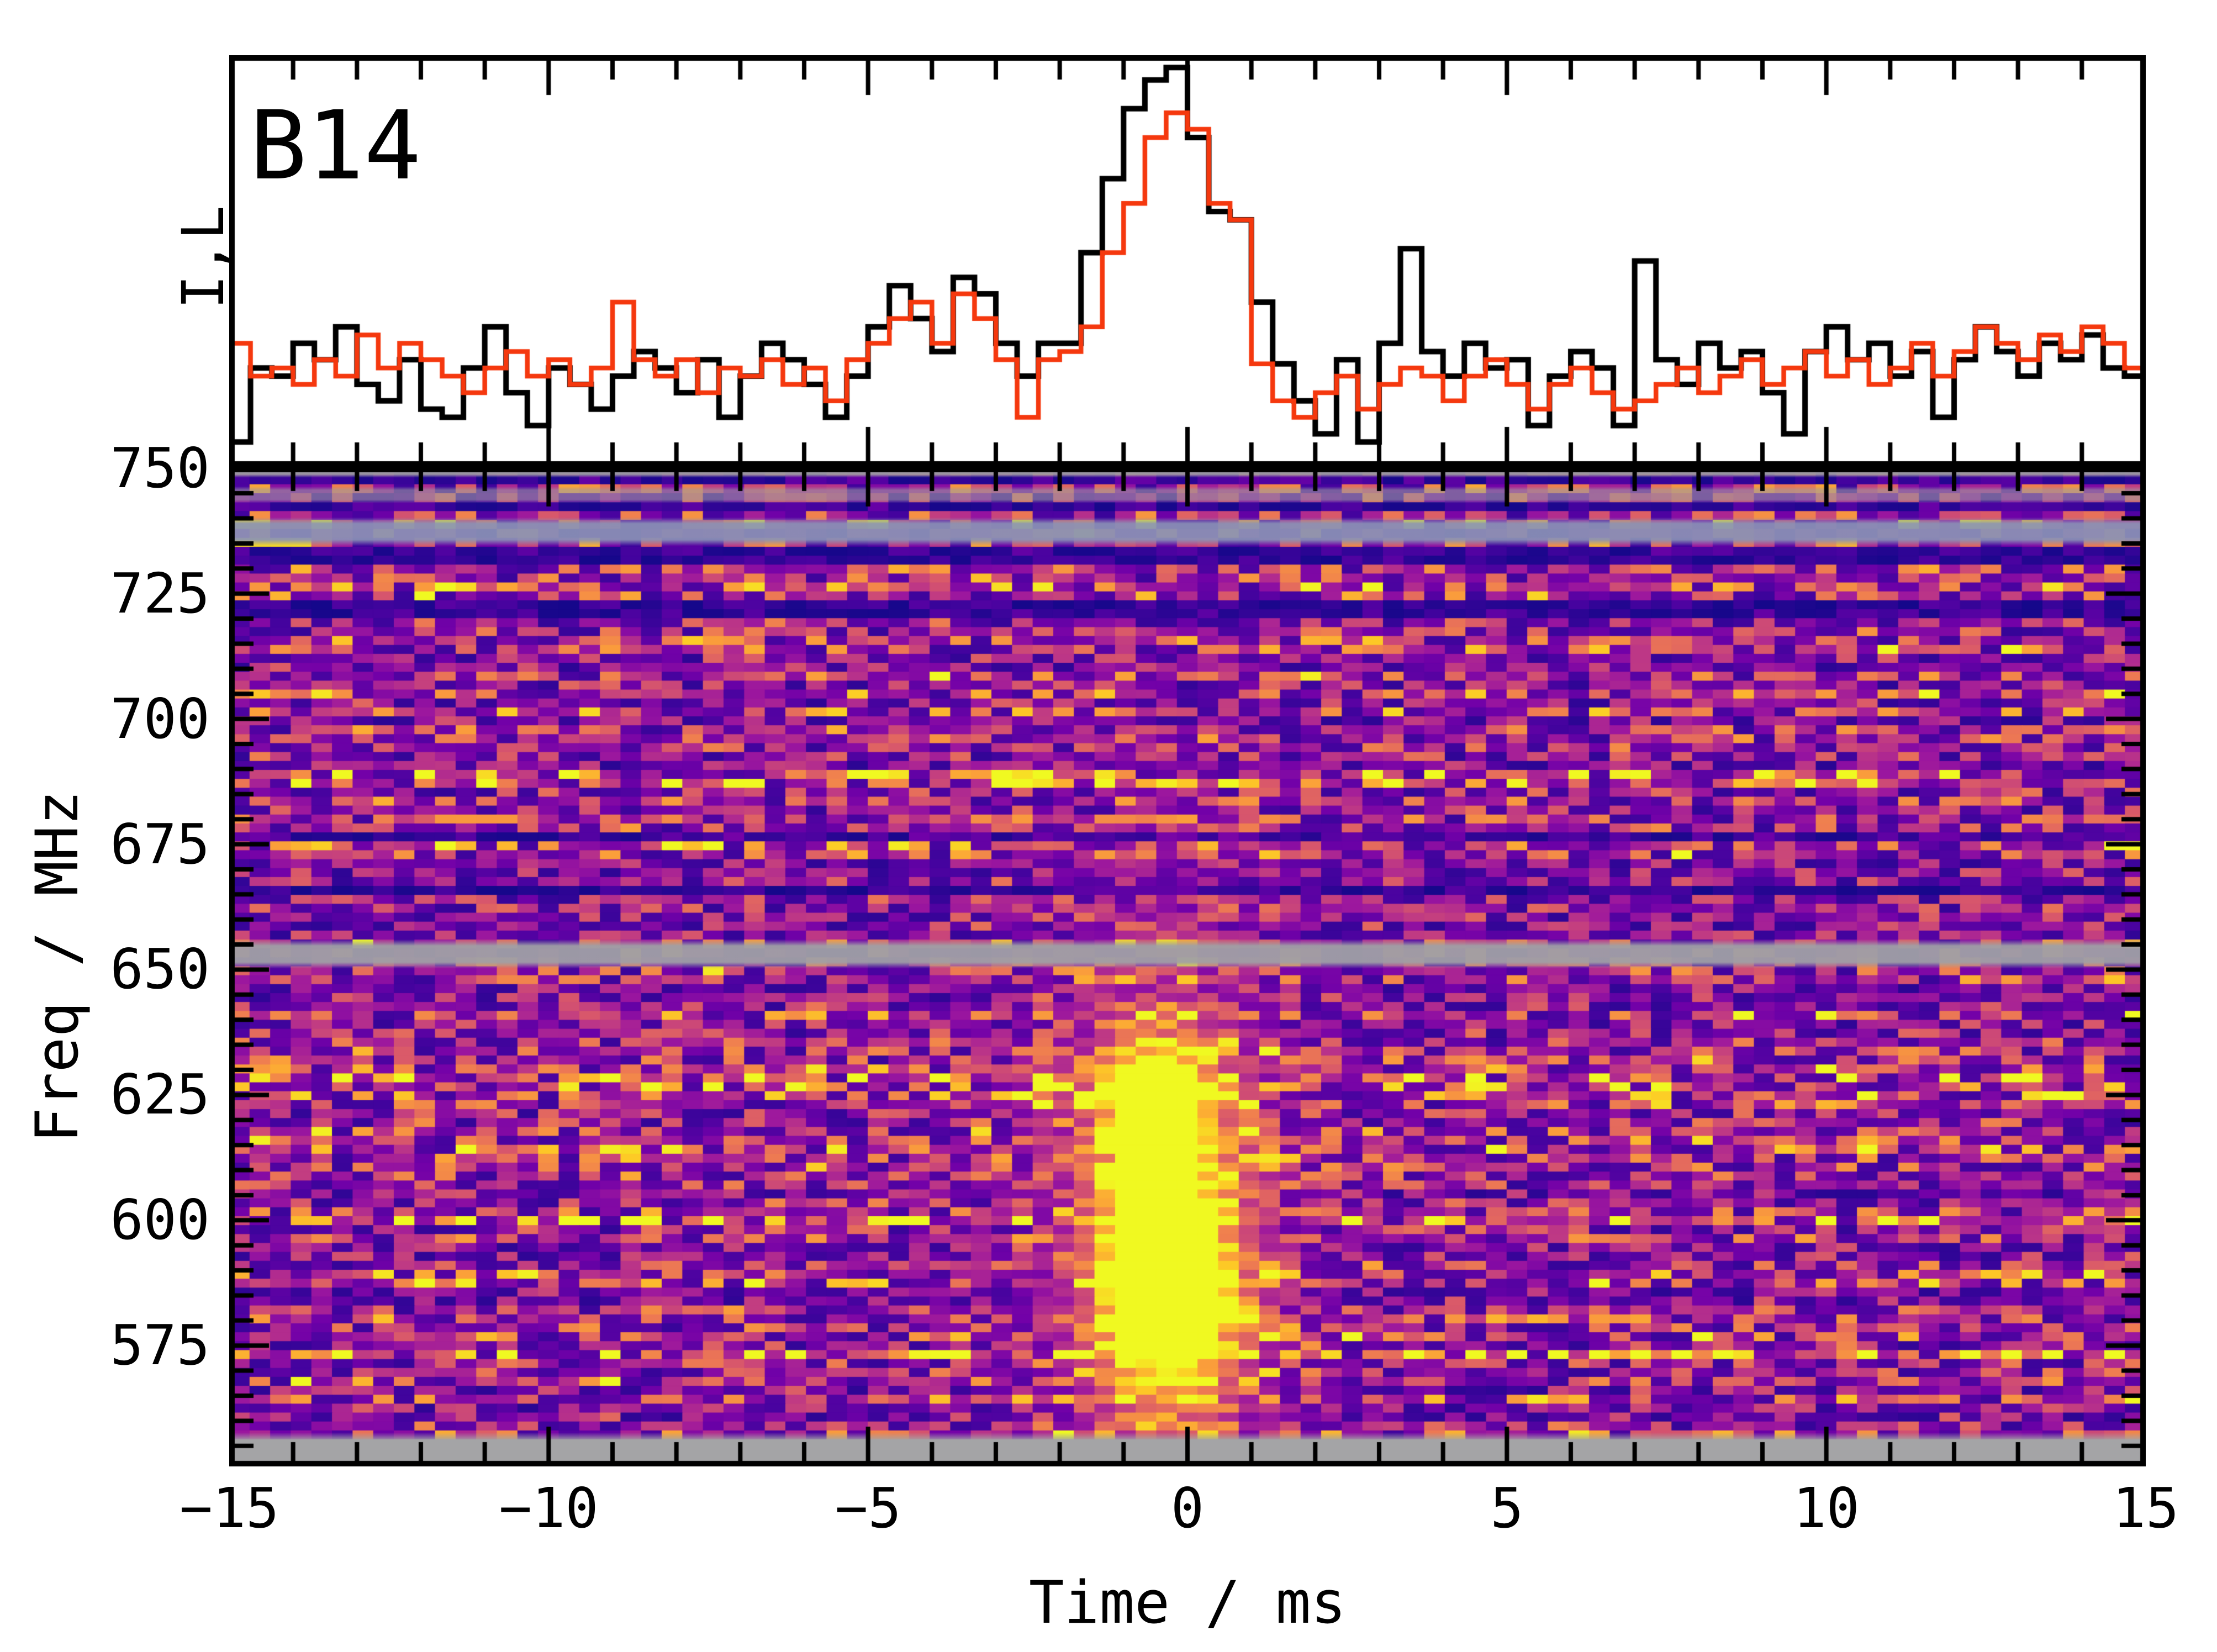 The height and width of the screenshot is (1652, 2217). I want to click on y-tick-label: 650, so click(160, 969).